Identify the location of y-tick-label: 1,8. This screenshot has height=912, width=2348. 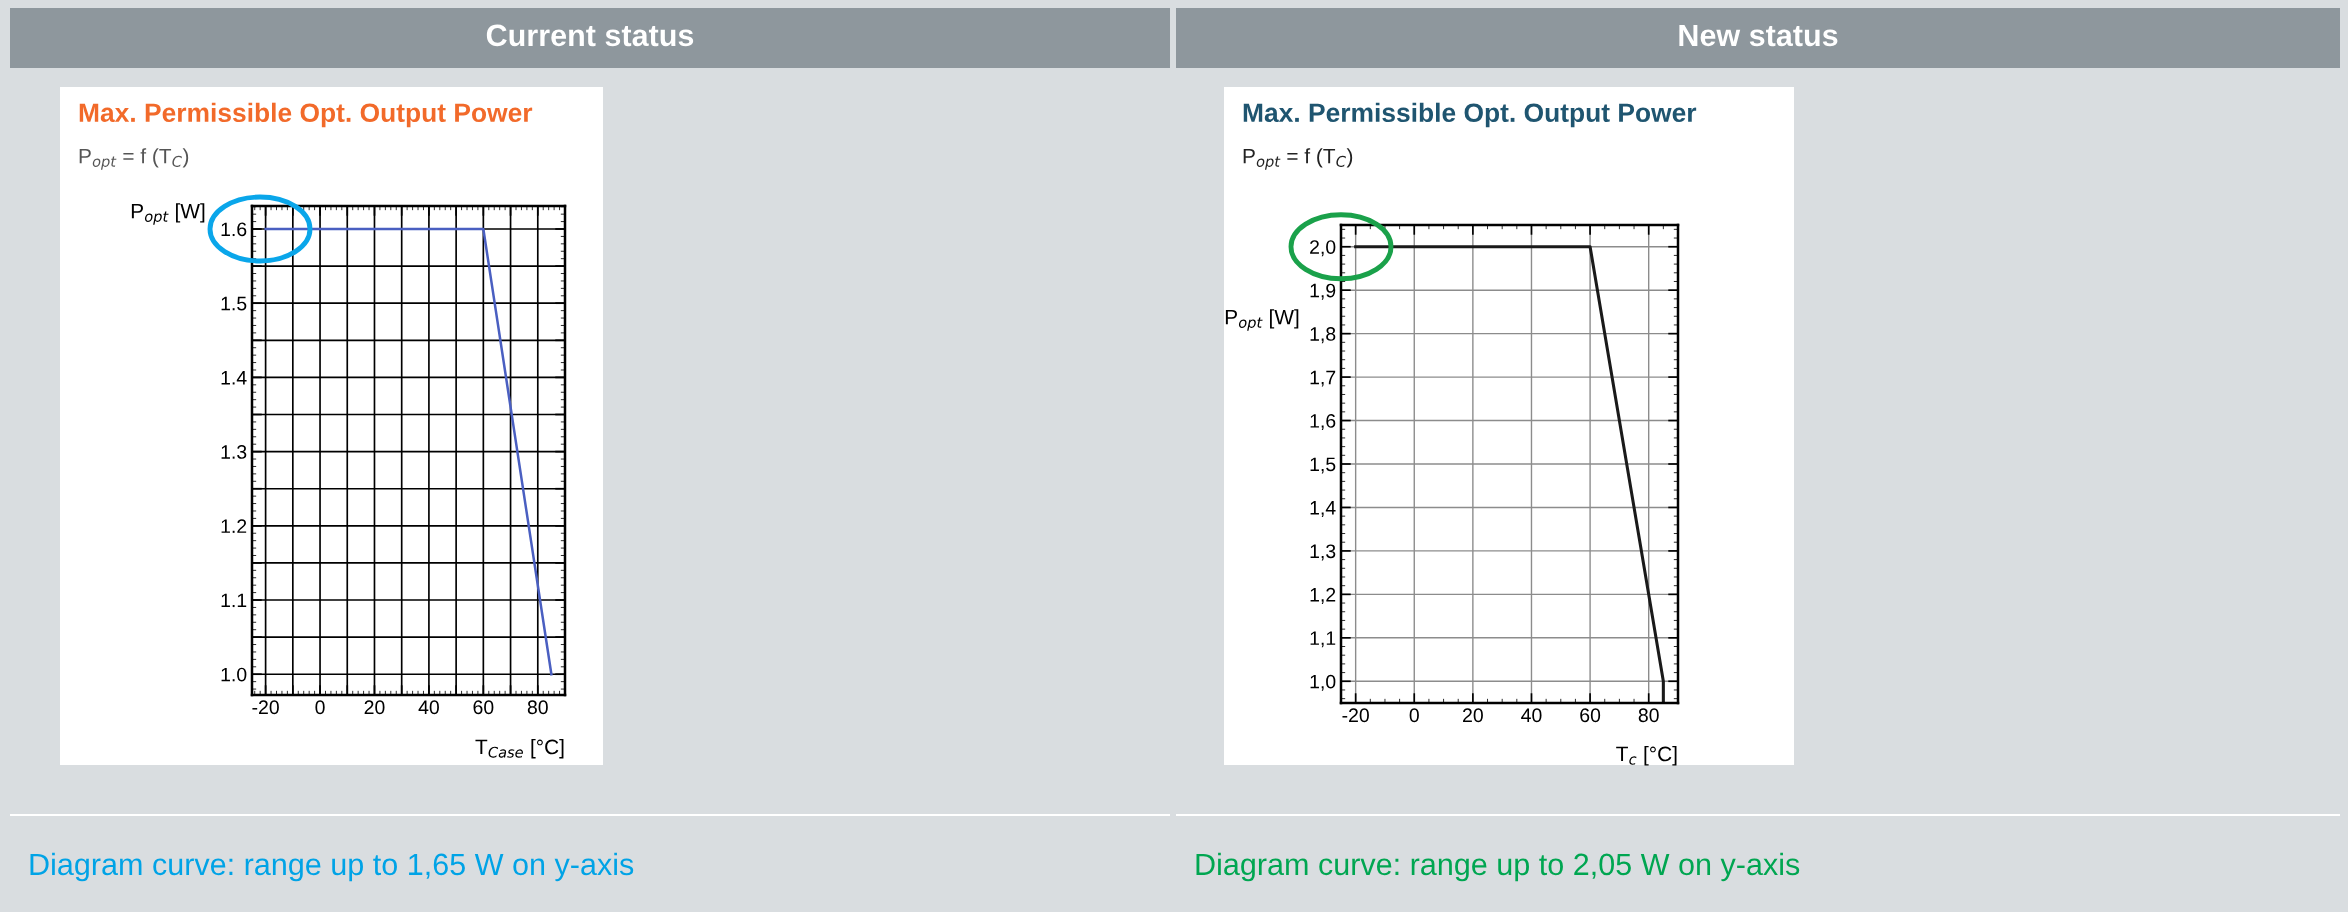
(1323, 335).